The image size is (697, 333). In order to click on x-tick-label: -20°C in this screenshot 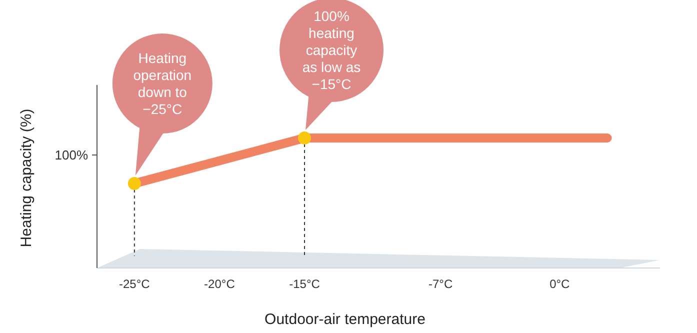, I will do `click(220, 284)`.